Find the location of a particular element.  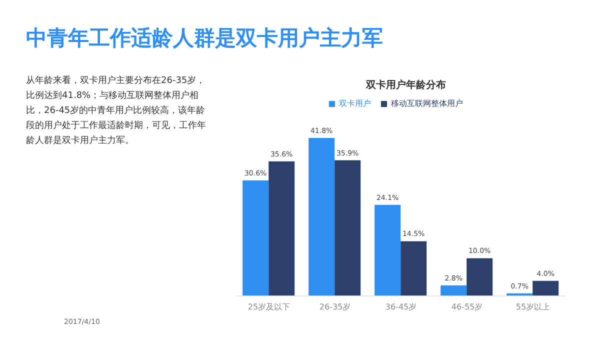

legend-label: 移动互联网整体用户 is located at coordinates (427, 103).